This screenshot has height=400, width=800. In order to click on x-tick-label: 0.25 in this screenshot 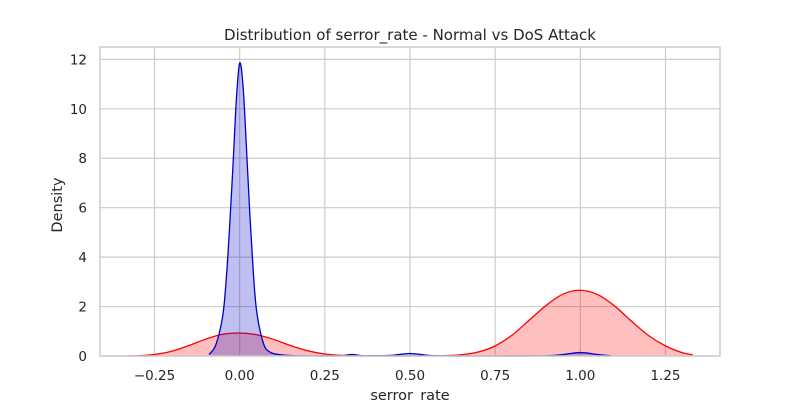, I will do `click(325, 376)`.